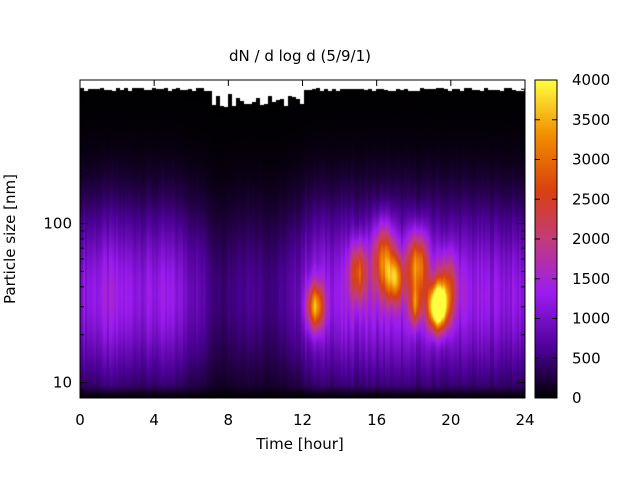 Image resolution: width=640 pixels, height=480 pixels. I want to click on x-tick-label: 24, so click(524, 420).